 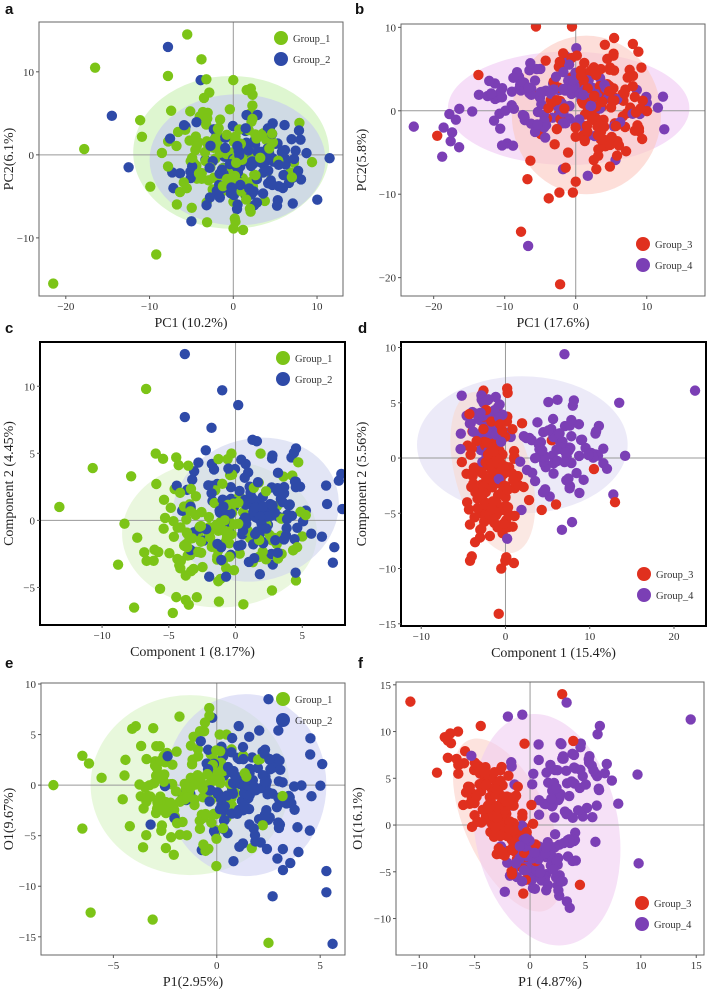 I want to click on x-tick-label: −10, so click(x=150, y=307).